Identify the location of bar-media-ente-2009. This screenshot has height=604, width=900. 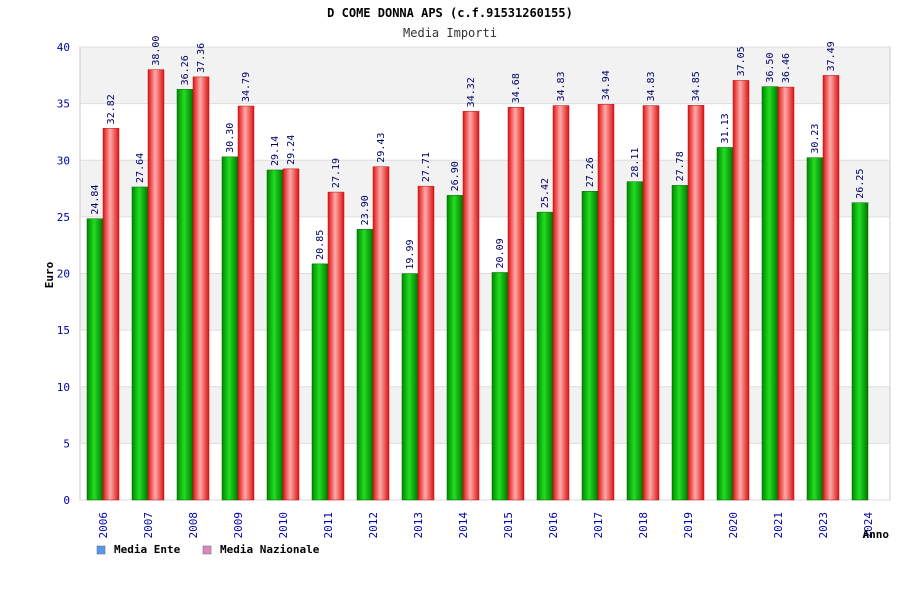
(230, 328).